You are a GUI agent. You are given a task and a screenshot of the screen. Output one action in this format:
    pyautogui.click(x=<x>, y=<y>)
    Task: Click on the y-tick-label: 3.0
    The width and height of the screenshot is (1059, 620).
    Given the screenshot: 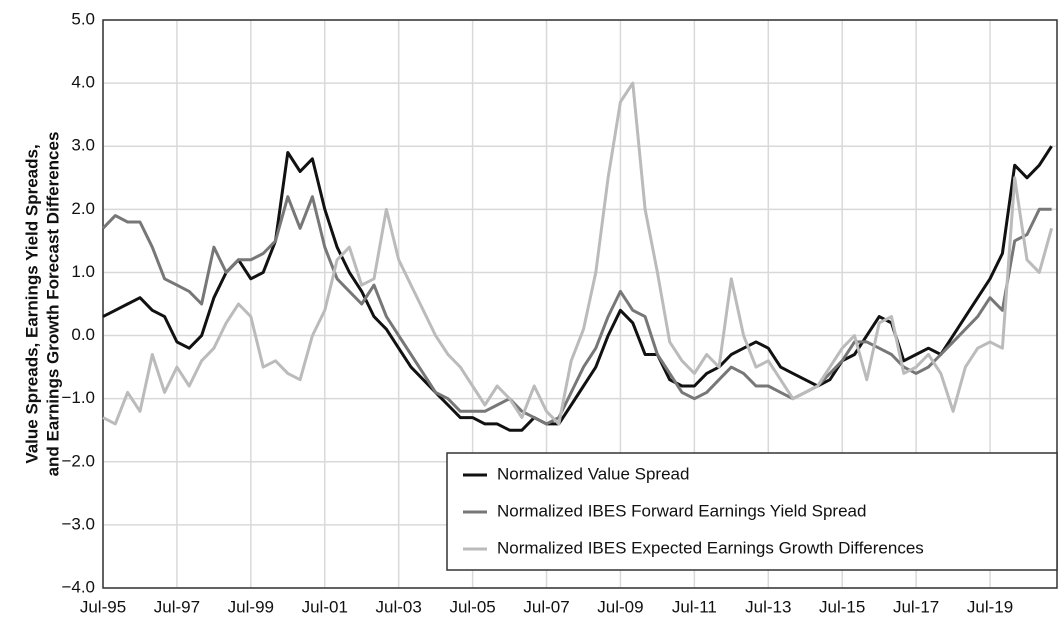 What is the action you would take?
    pyautogui.click(x=83, y=145)
    